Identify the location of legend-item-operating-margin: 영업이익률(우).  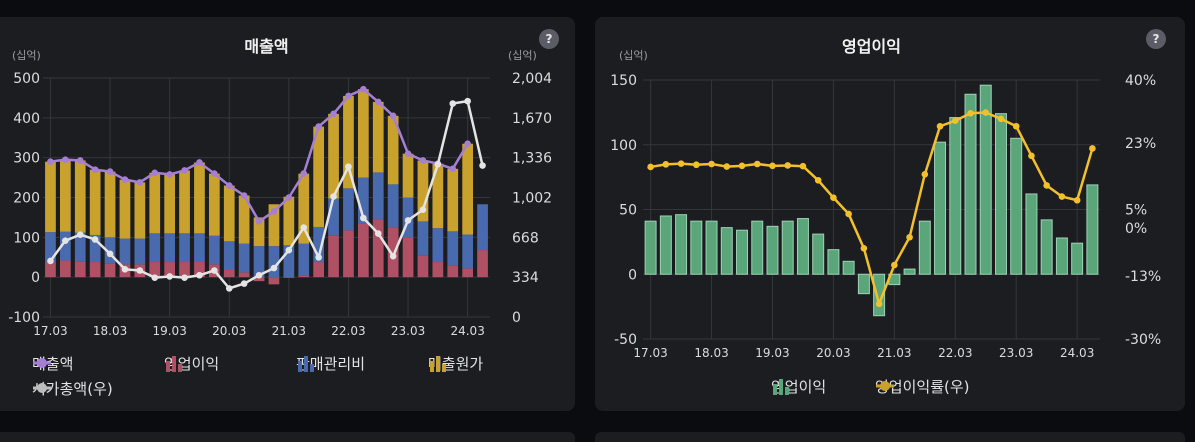
(922, 386).